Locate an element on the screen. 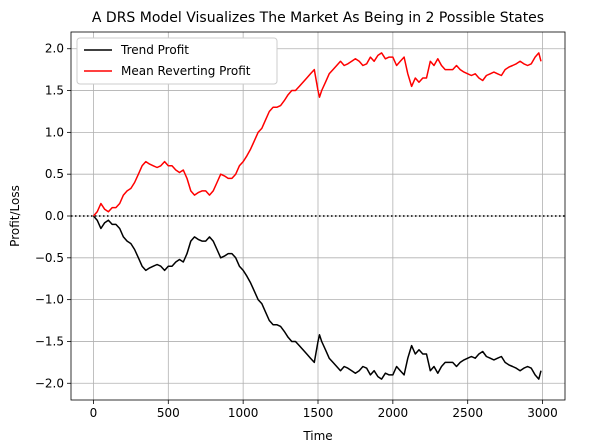 The image size is (598, 445). x-tick-label: 1500 is located at coordinates (318, 413).